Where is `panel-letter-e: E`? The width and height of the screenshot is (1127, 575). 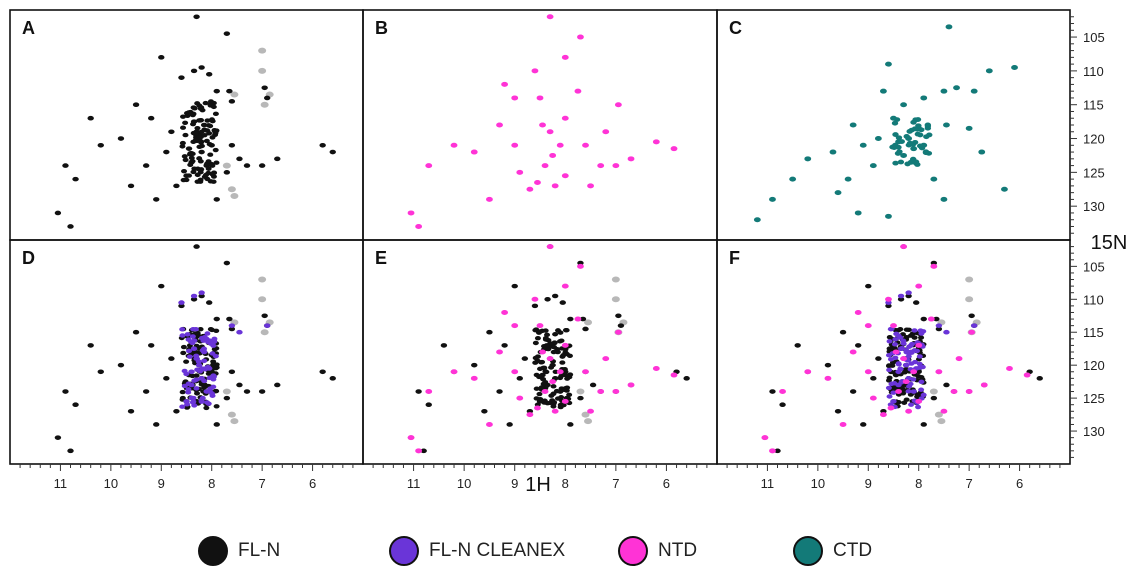 panel-letter-e: E is located at coordinates (381, 258).